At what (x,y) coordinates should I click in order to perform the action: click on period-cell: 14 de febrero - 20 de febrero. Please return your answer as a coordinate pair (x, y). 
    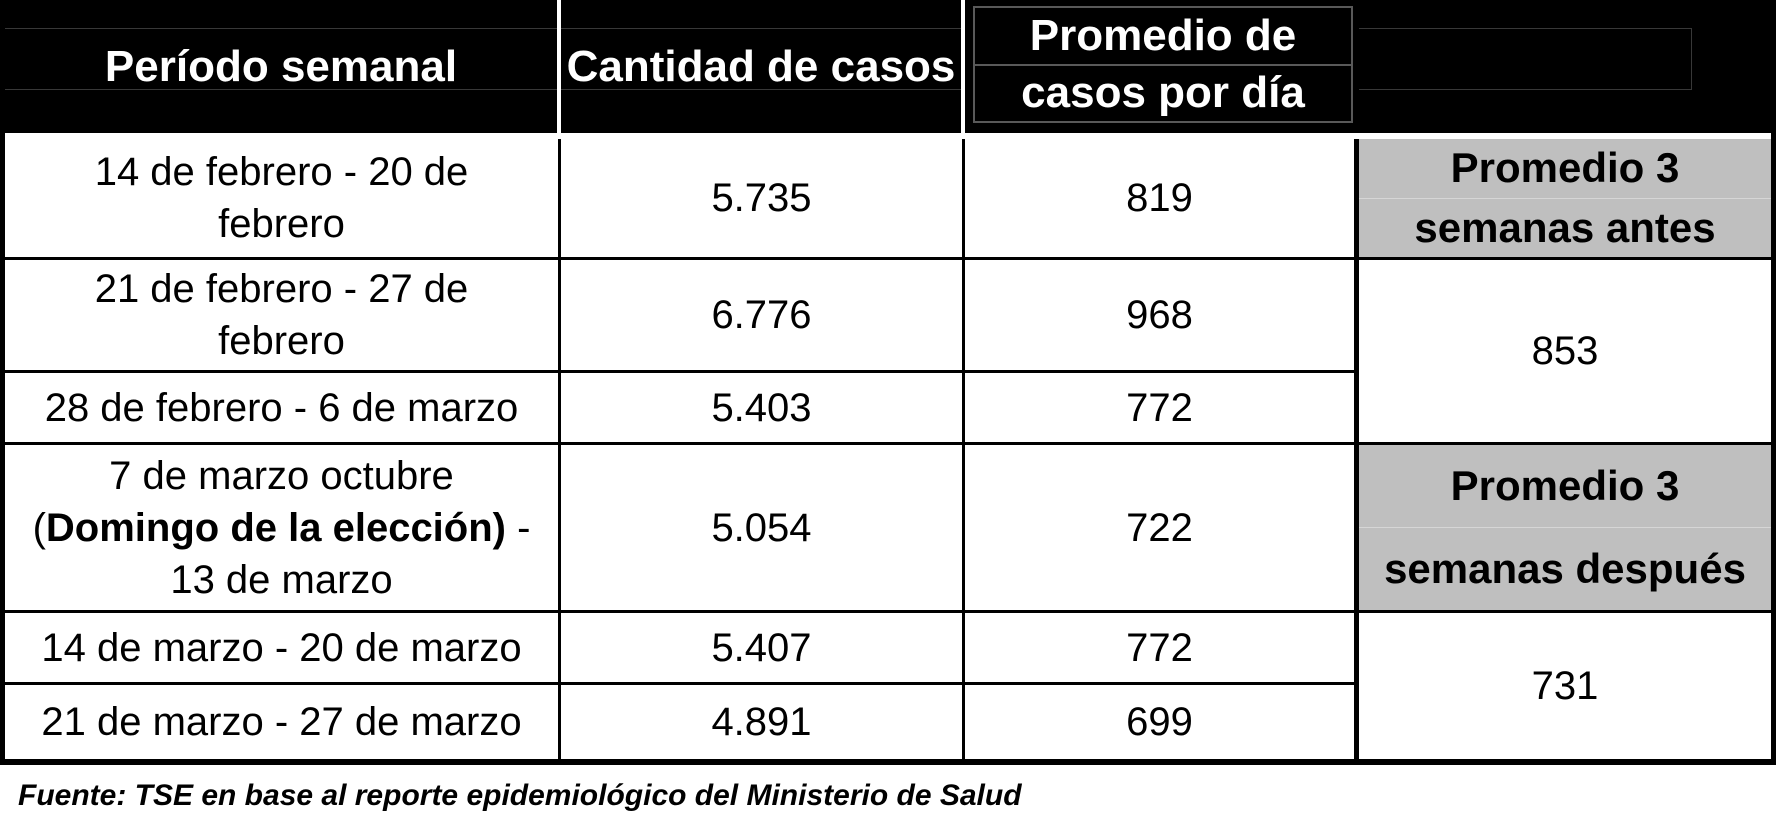
    Looking at the image, I should click on (283, 199).